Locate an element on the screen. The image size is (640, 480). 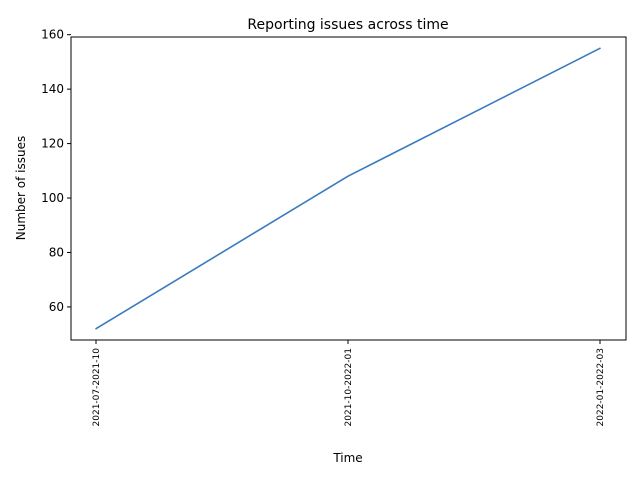
x-tick-label: 2022-01-2022-03 is located at coordinates (601, 387).